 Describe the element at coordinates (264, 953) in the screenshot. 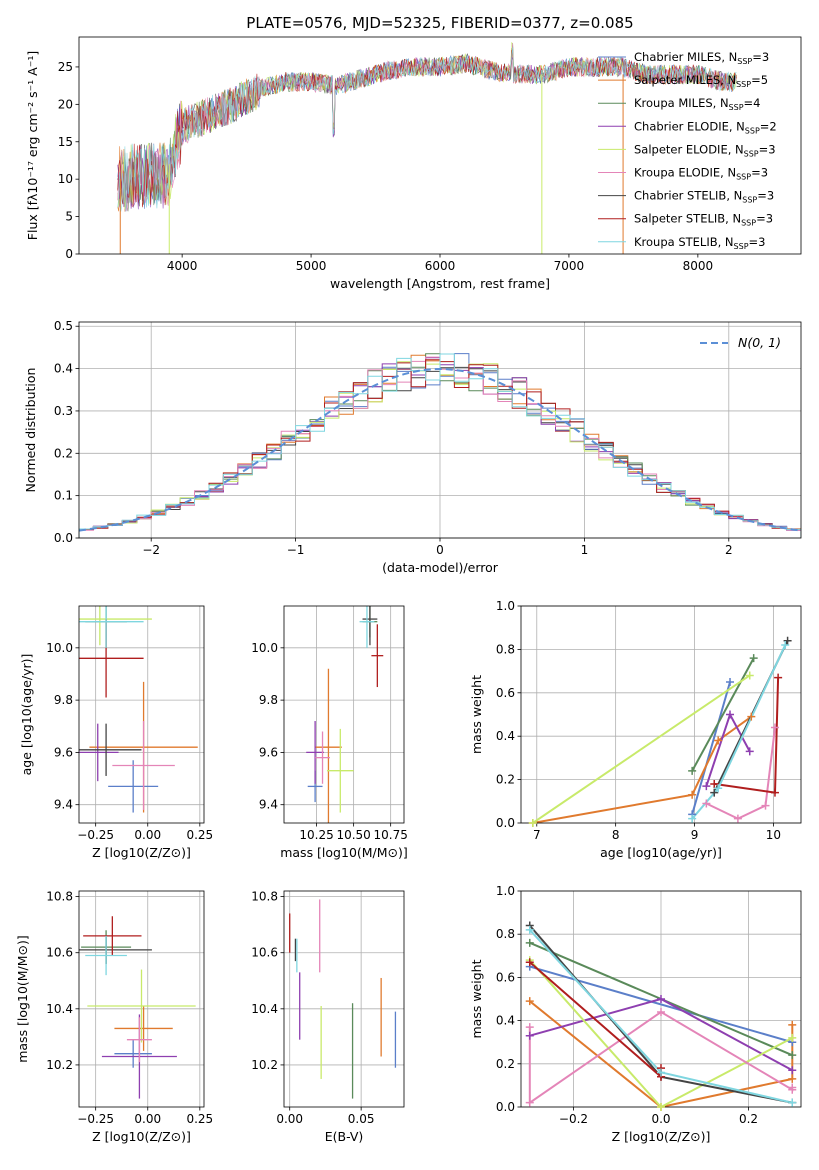

I see `y-tick-label: 10.6` at that location.